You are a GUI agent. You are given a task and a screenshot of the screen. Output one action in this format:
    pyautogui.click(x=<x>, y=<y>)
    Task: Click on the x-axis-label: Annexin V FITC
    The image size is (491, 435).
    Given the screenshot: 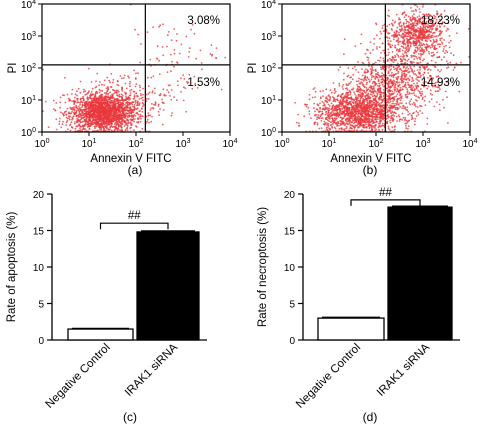 What is the action you would take?
    pyautogui.click(x=130, y=159)
    